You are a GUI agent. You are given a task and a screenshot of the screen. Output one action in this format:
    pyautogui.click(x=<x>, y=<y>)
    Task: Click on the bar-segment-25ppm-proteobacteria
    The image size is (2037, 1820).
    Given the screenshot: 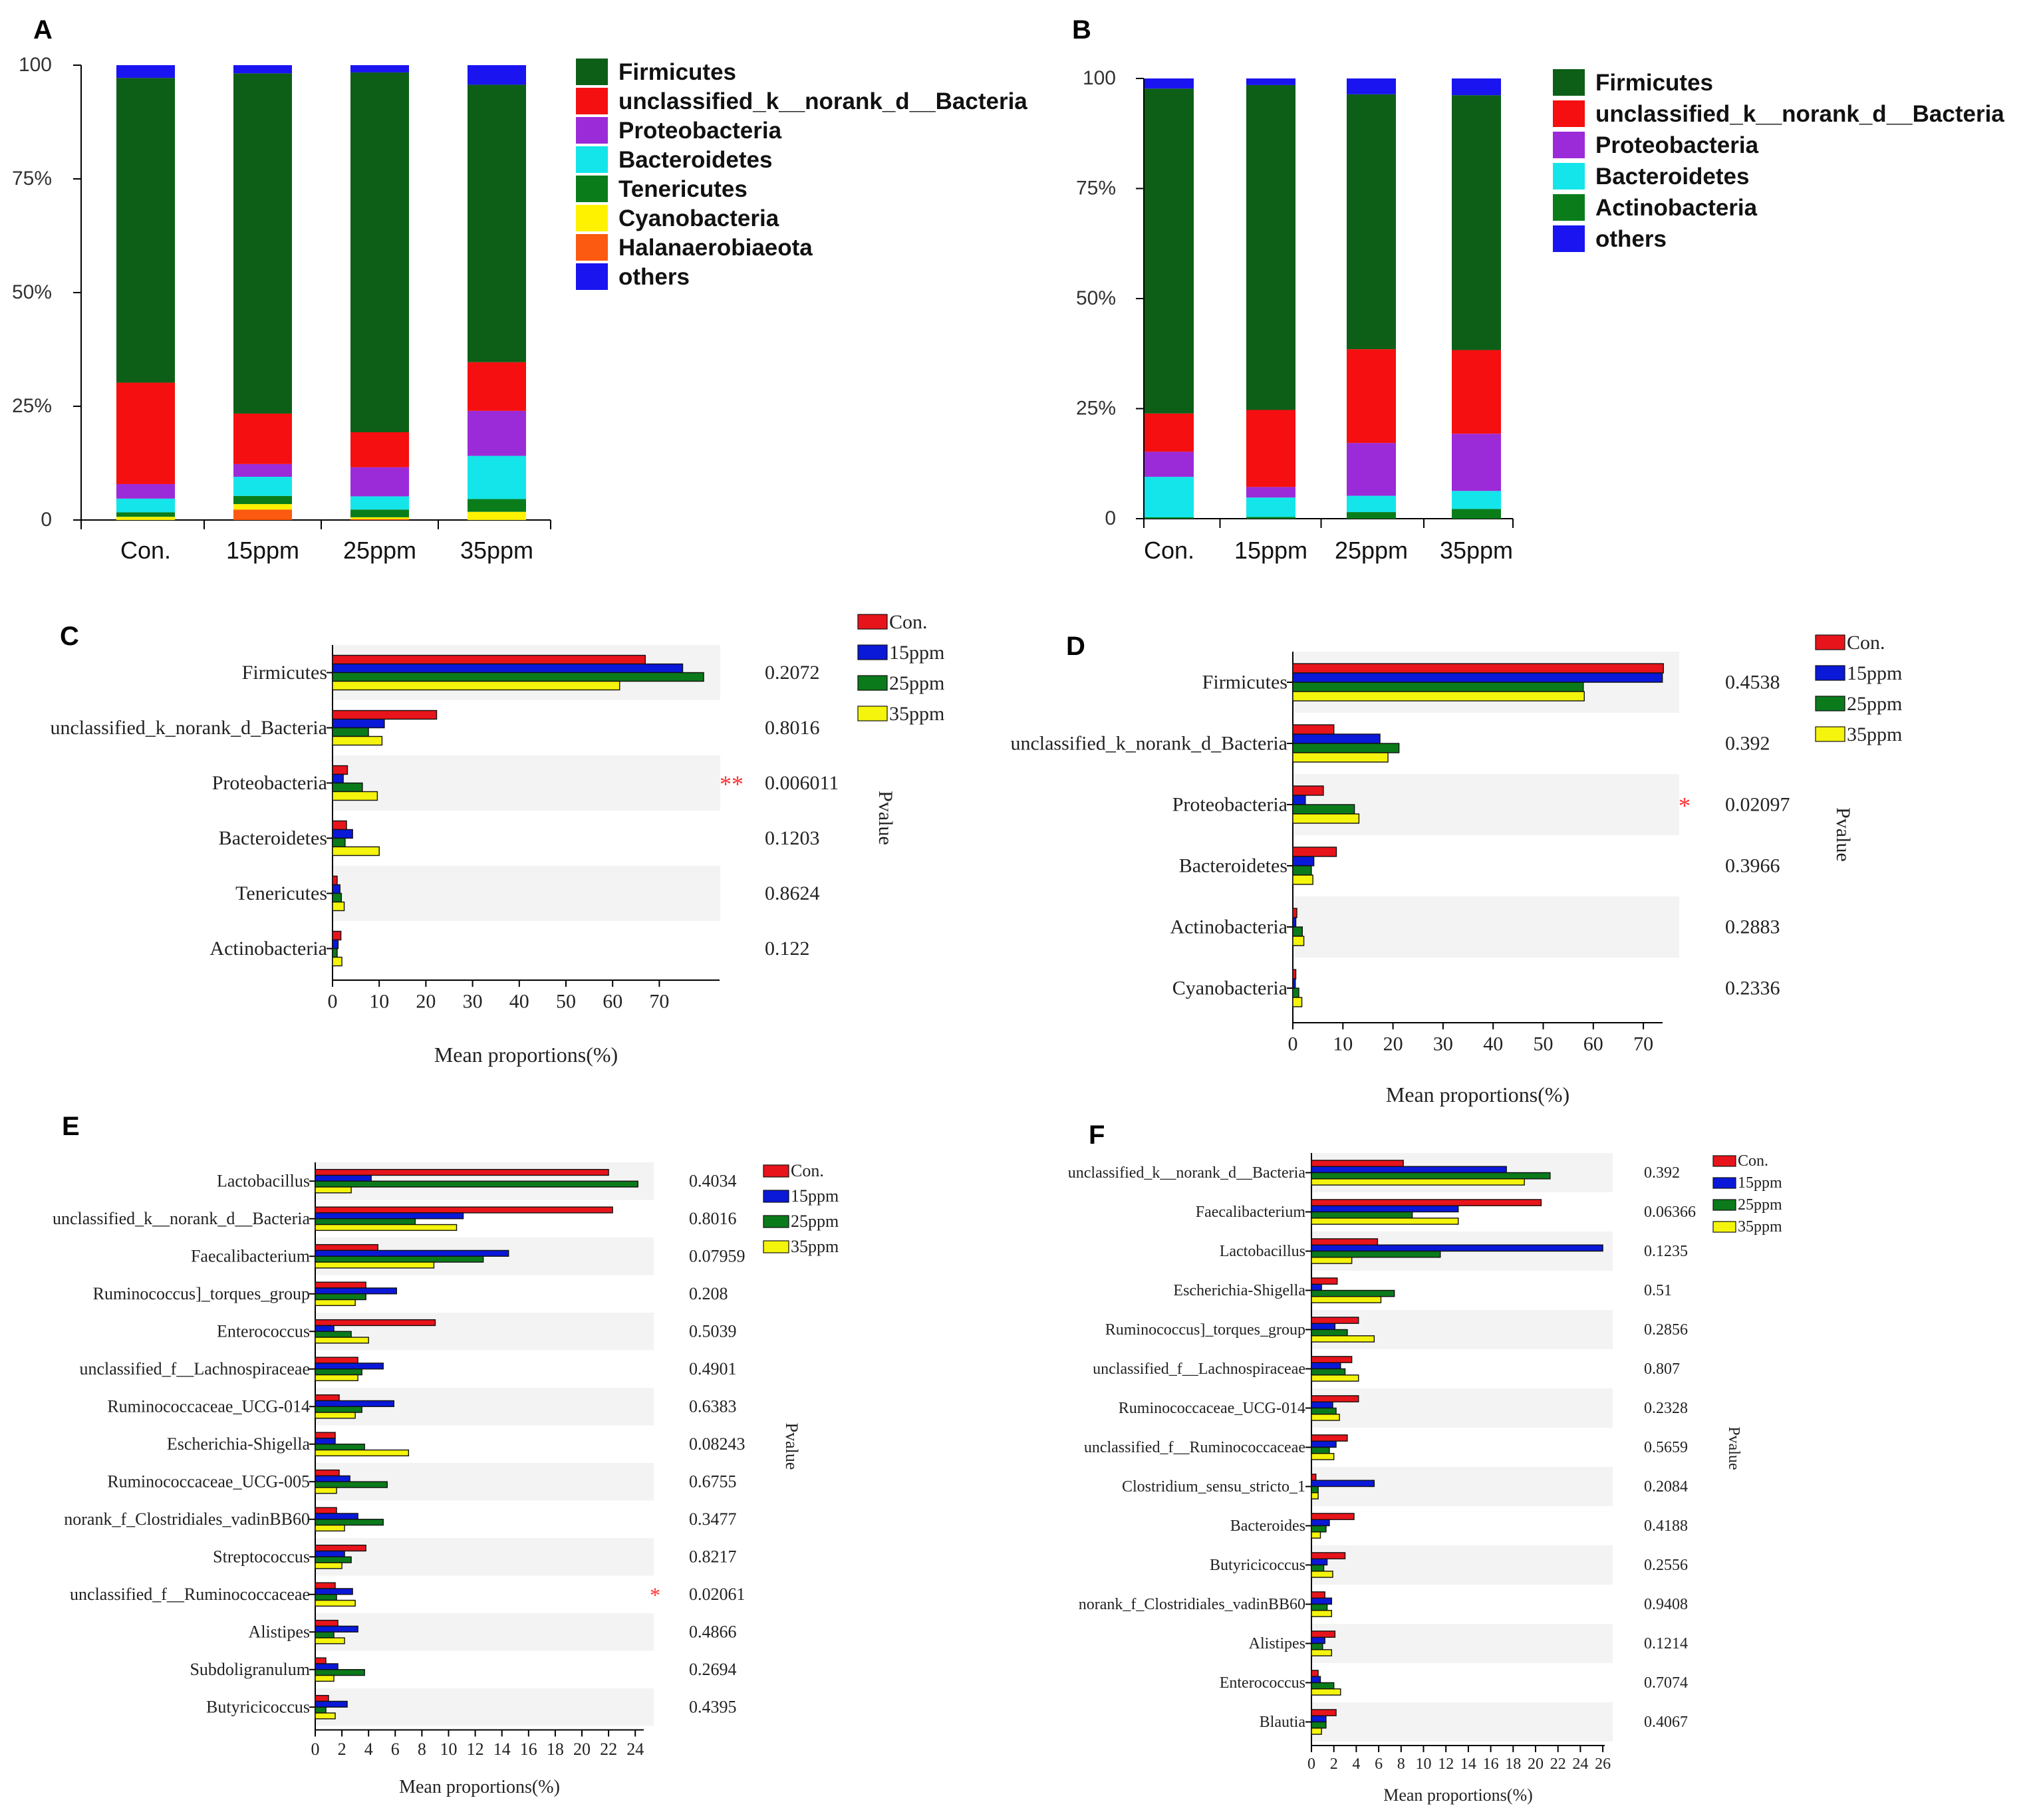 What is the action you would take?
    pyautogui.click(x=379, y=482)
    